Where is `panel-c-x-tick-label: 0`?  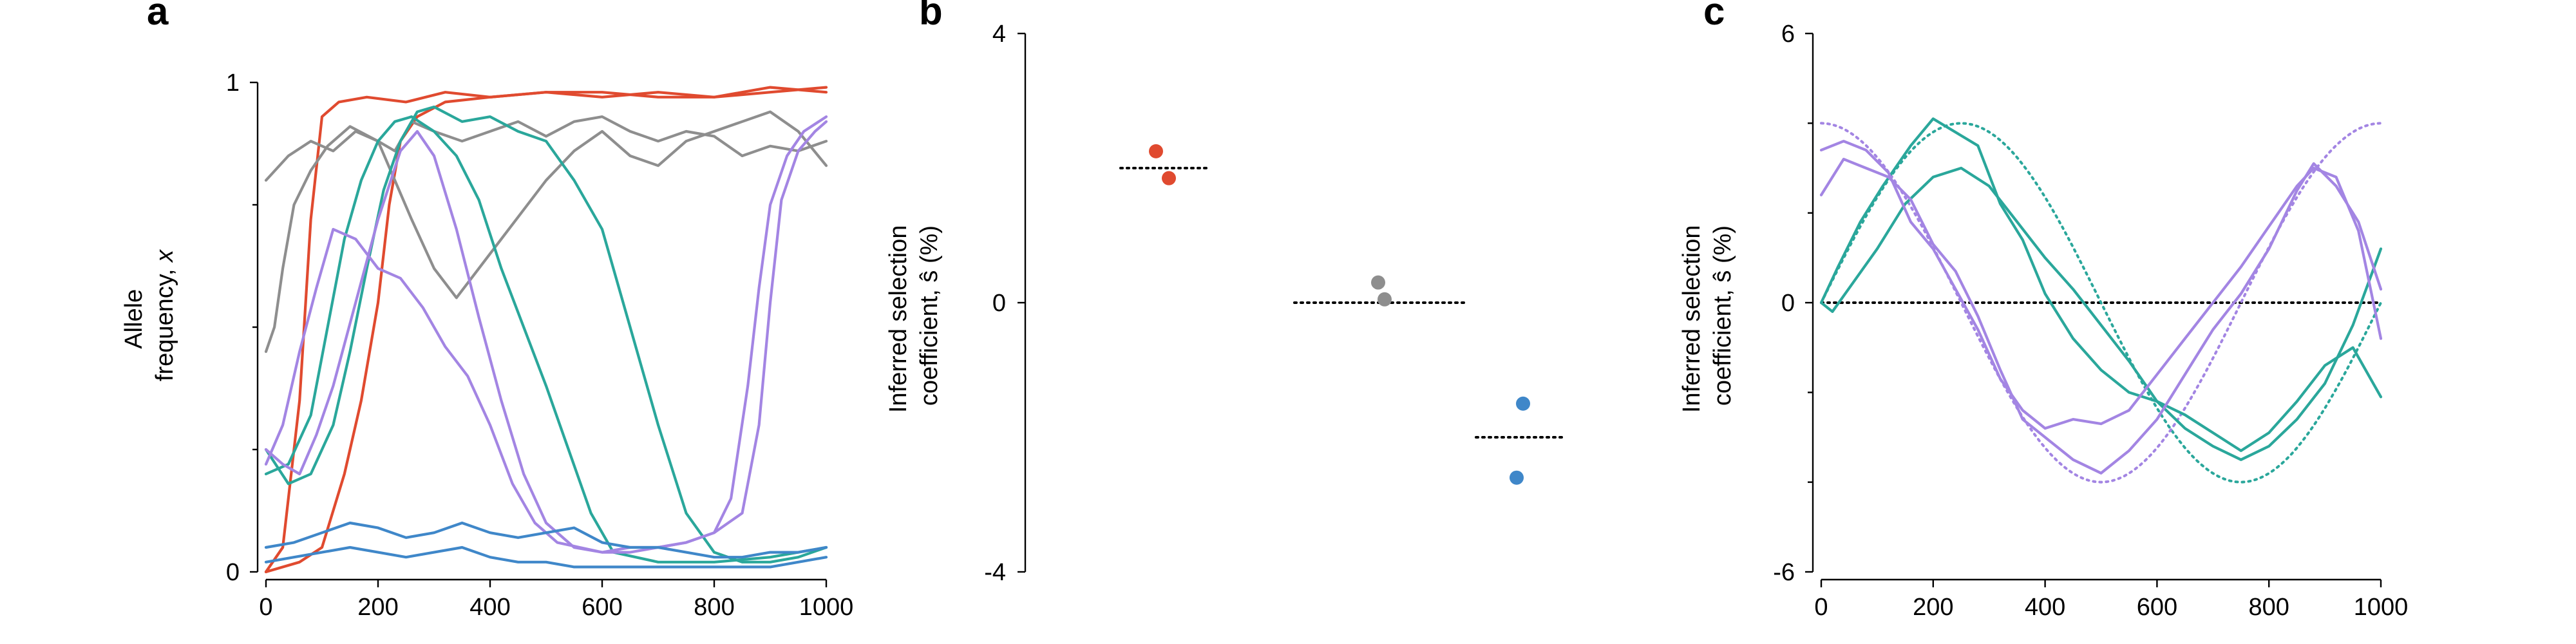
panel-c-x-tick-label: 0 is located at coordinates (1821, 607).